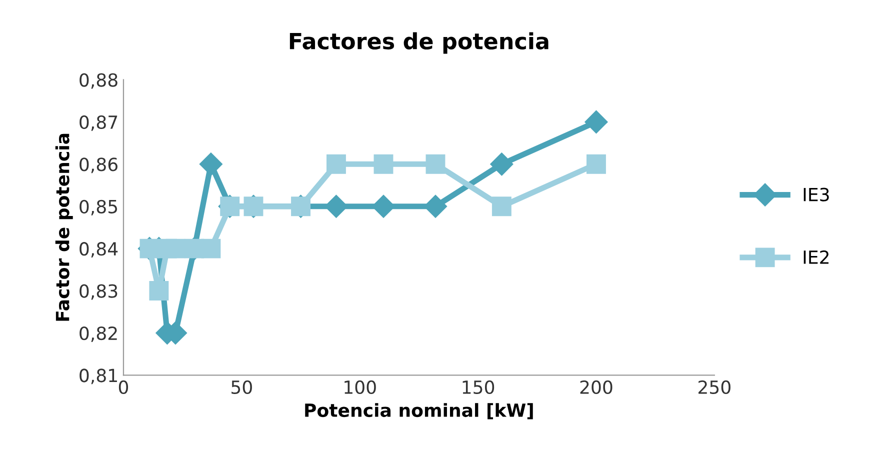 This screenshot has width=882, height=469. Describe the element at coordinates (816, 257) in the screenshot. I see `legend-label: IE2` at that location.